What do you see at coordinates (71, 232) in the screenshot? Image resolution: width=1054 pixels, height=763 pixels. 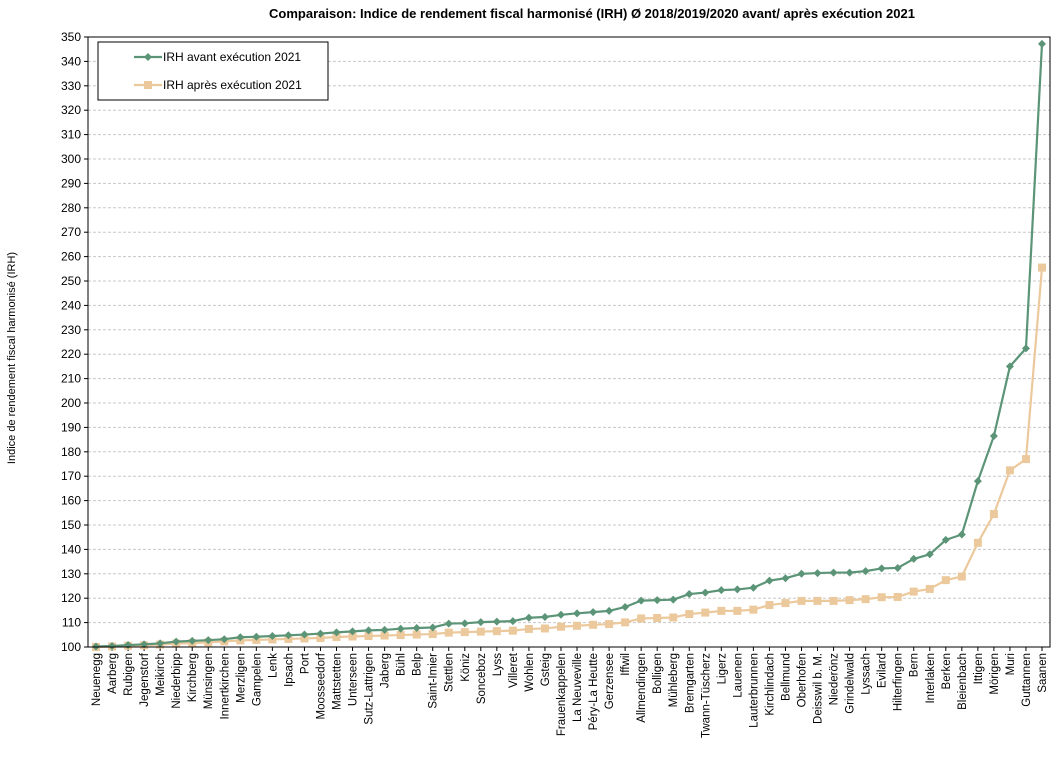 I see `y-tick-label: 270` at bounding box center [71, 232].